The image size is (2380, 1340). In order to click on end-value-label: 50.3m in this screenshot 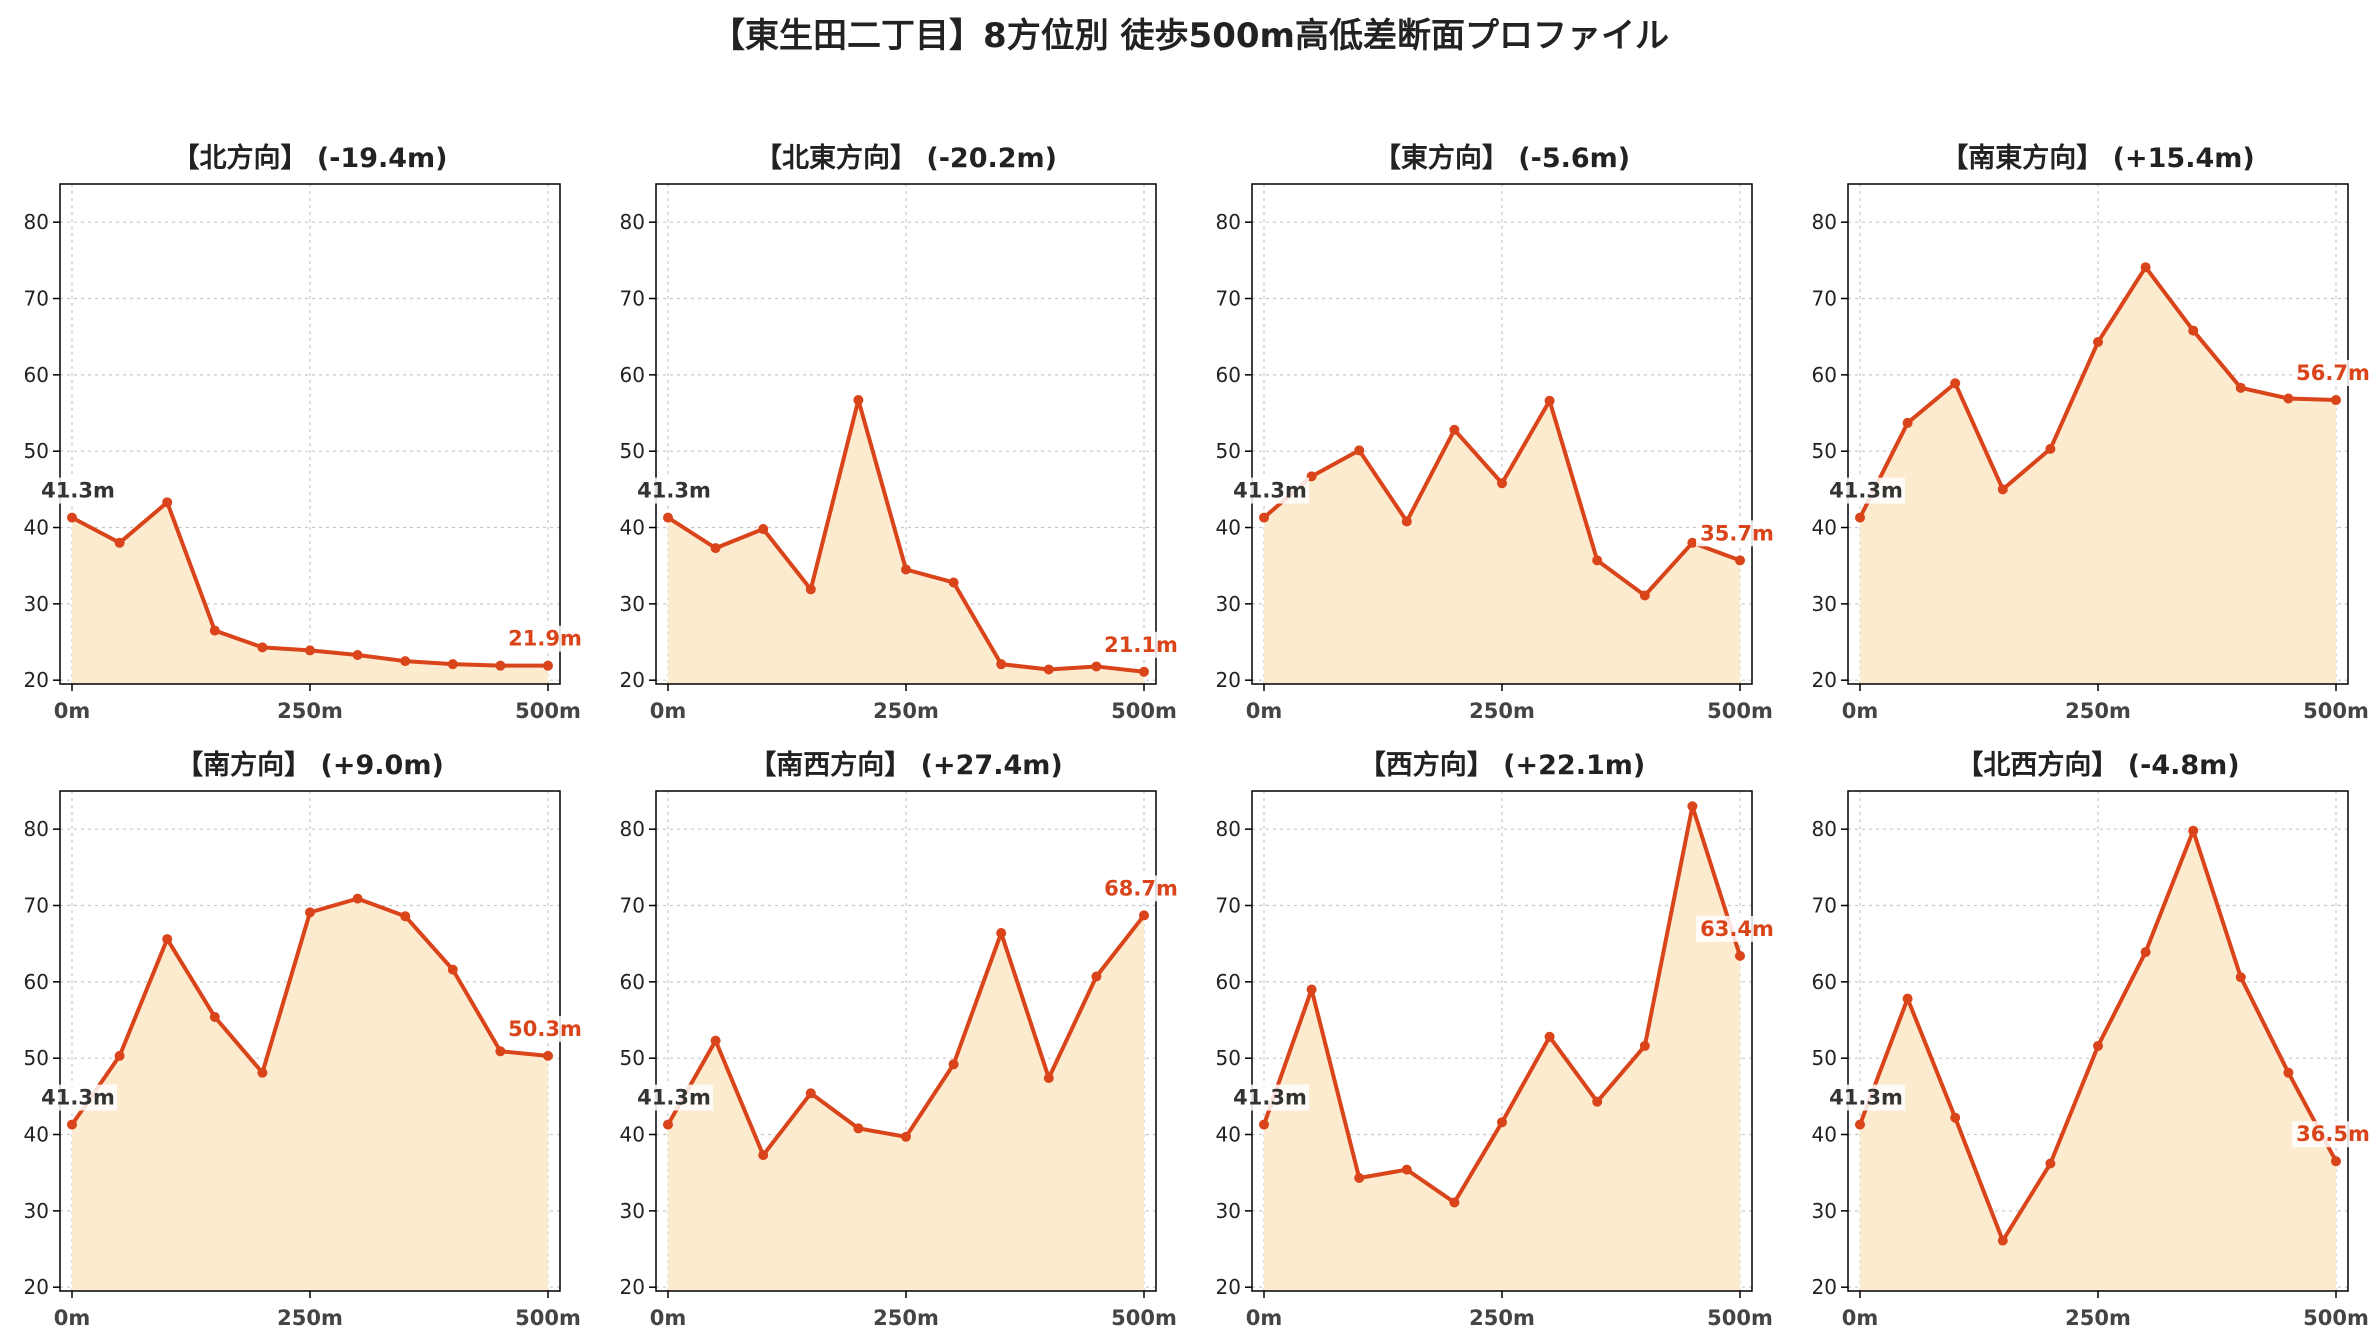, I will do `click(545, 1029)`.